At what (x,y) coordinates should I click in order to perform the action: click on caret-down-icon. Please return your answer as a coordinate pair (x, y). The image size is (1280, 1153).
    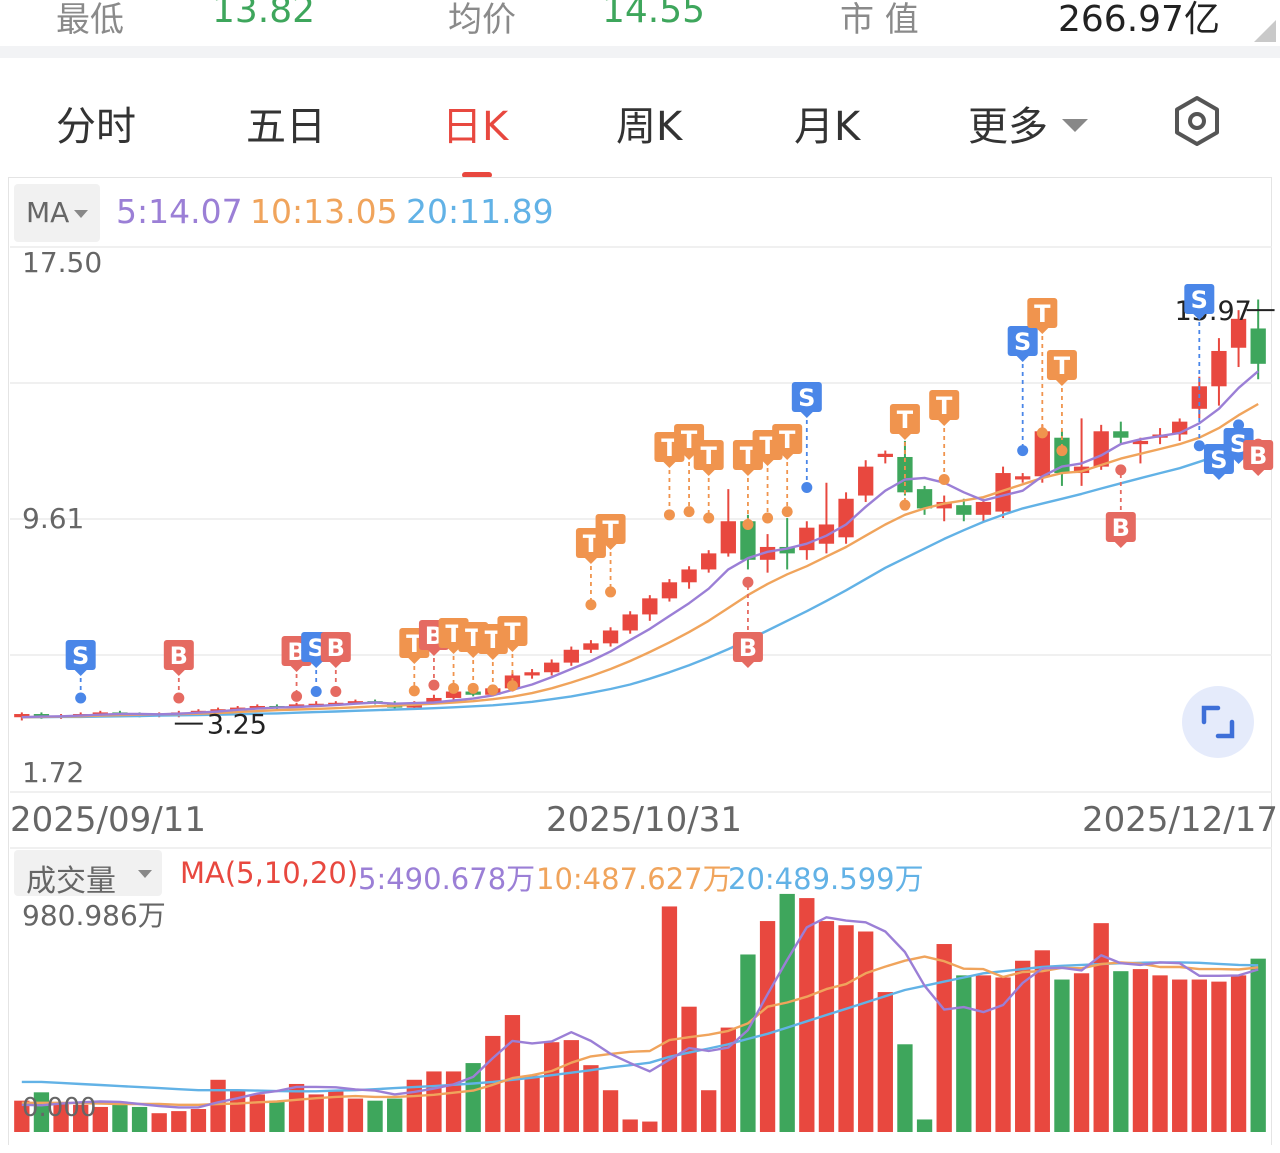
    Looking at the image, I should click on (145, 874).